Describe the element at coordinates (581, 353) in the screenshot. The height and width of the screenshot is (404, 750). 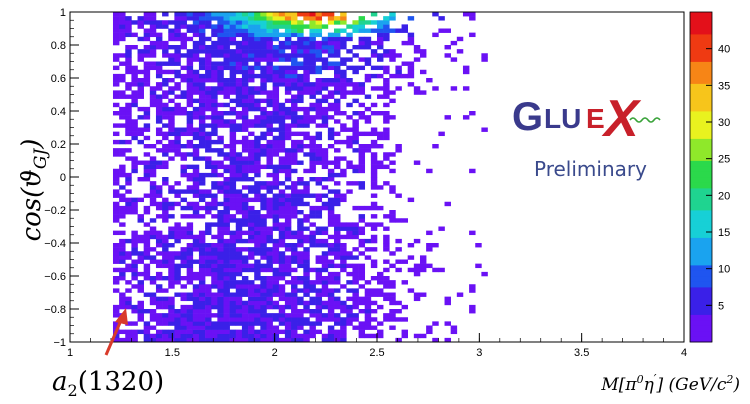
I see `x-tick-label: 3.5` at that location.